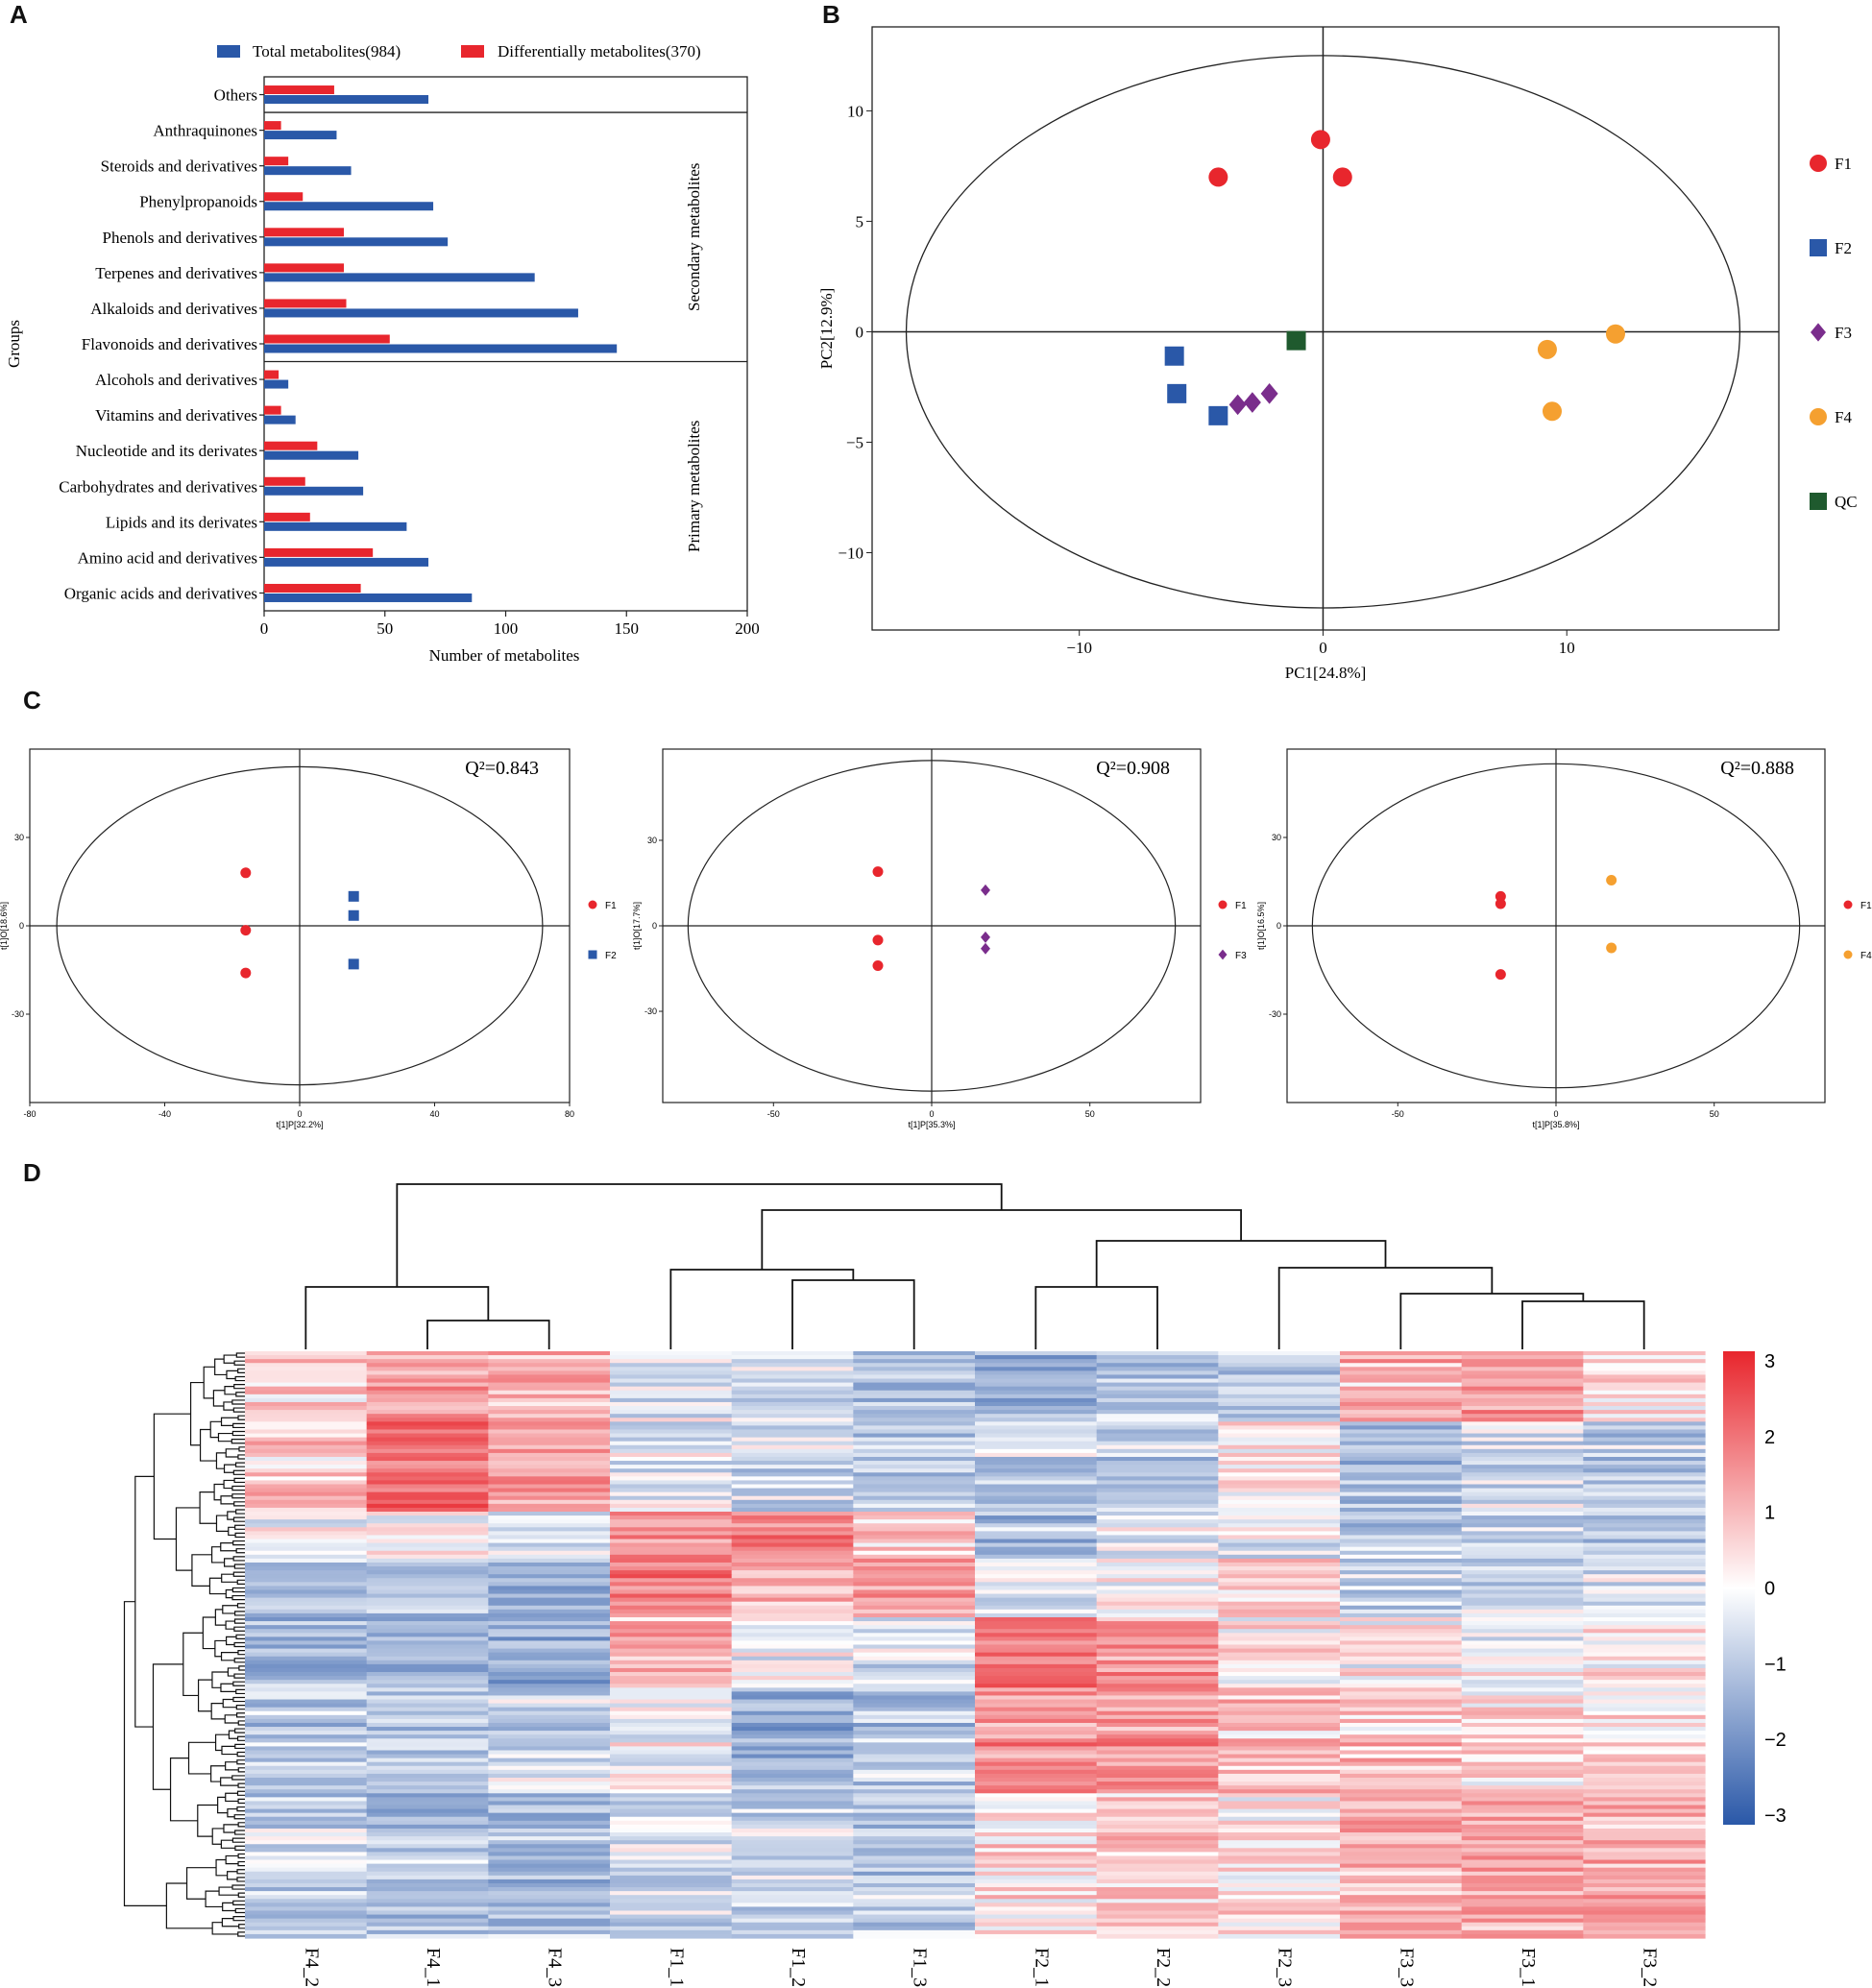 The width and height of the screenshot is (1872, 1988). I want to click on y-tick-label: -30, so click(650, 1011).